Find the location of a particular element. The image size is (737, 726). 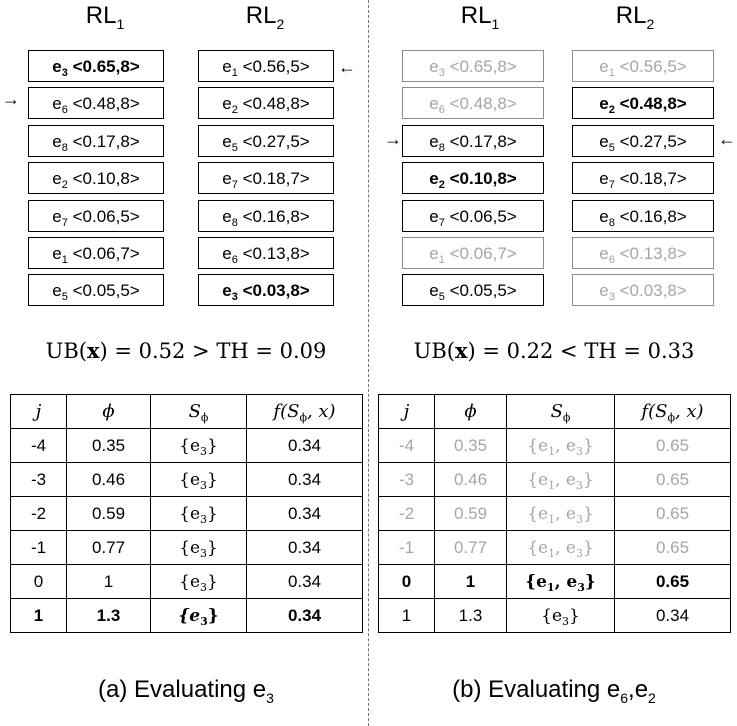

table-row: -4 0.35 {e1, e3} 0.65 is located at coordinates (554, 445).